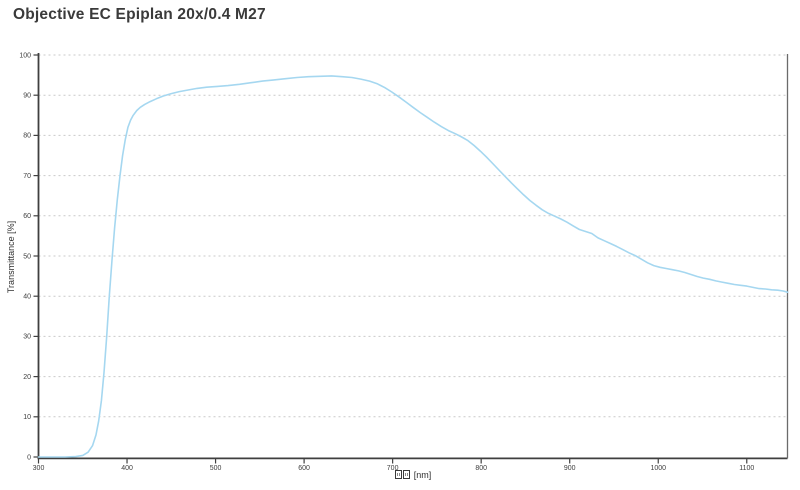 The height and width of the screenshot is (490, 800). What do you see at coordinates (27, 176) in the screenshot?
I see `y-tick-label-70: 70` at bounding box center [27, 176].